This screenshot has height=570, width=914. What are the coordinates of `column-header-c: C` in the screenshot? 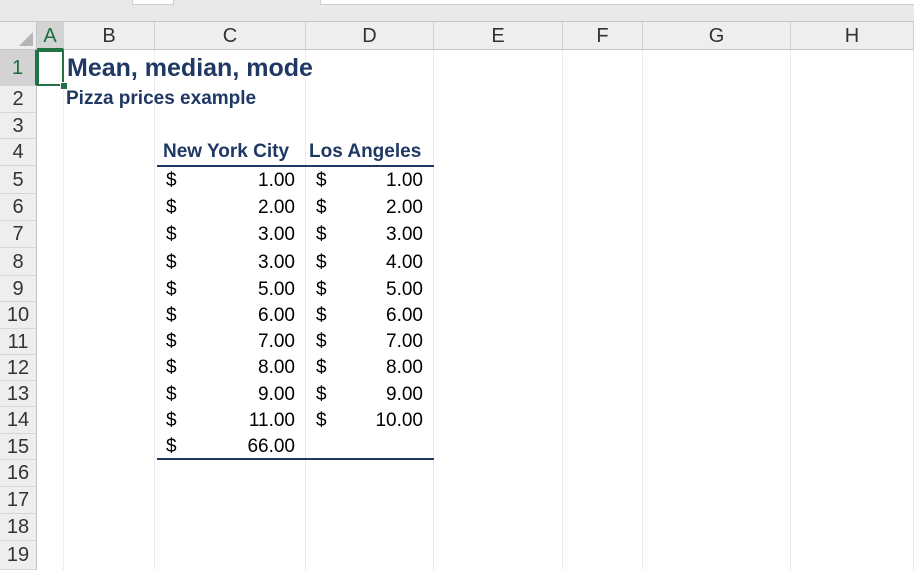 It's located at (230, 36).